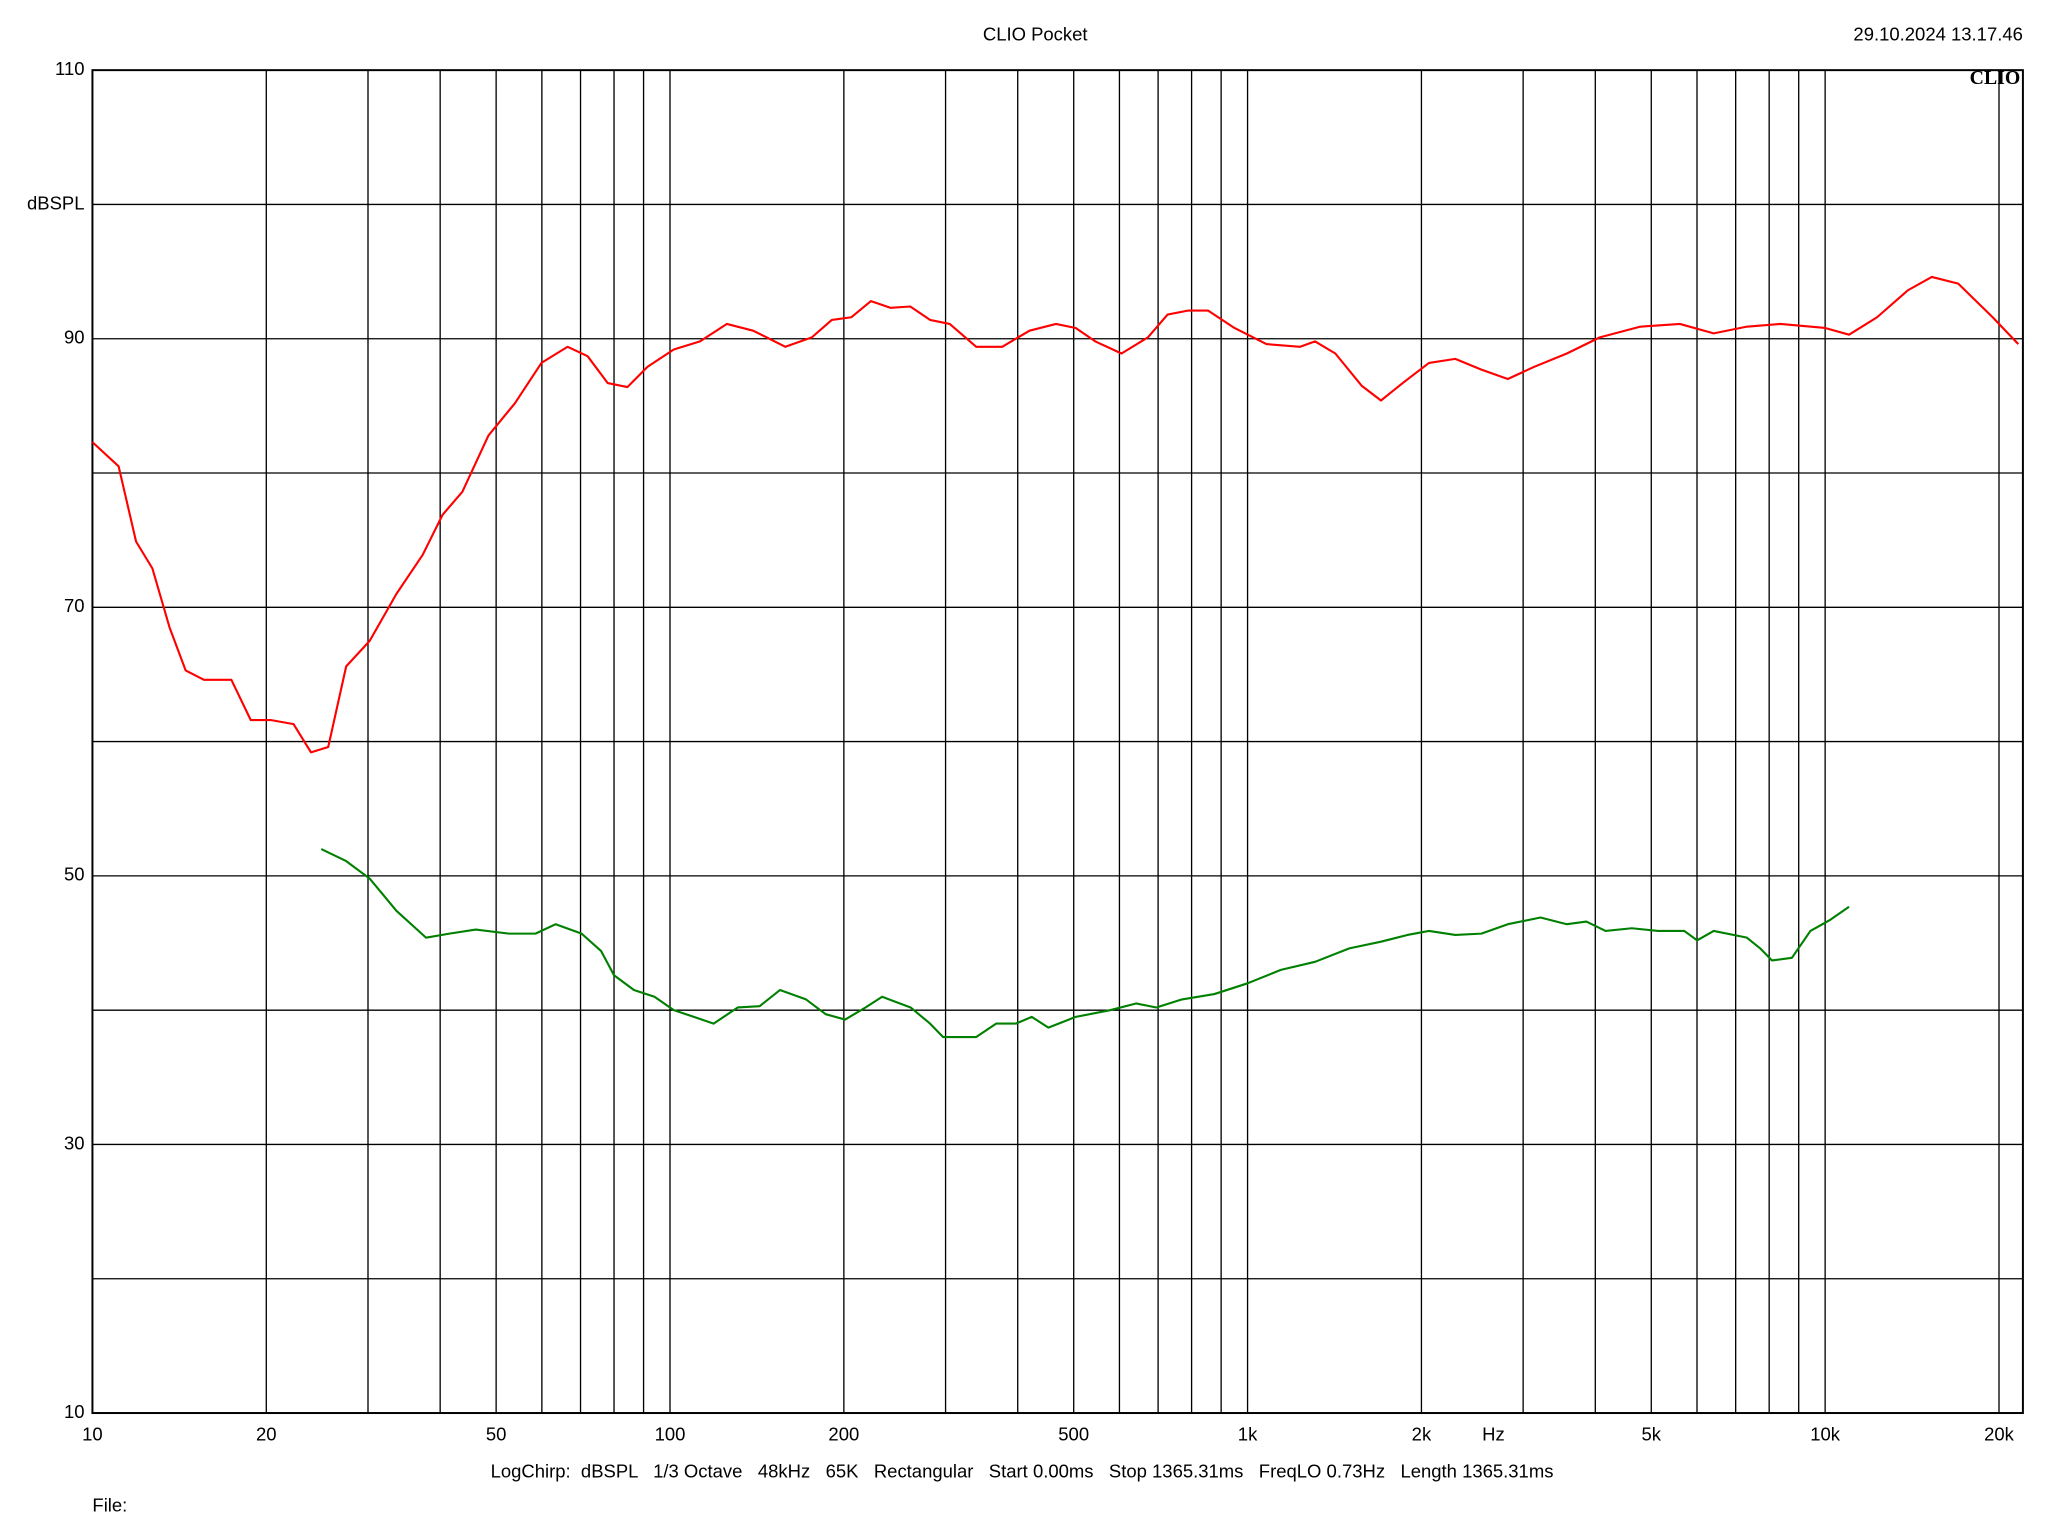  What do you see at coordinates (1073, 1433) in the screenshot?
I see `x-tick-label: 500` at bounding box center [1073, 1433].